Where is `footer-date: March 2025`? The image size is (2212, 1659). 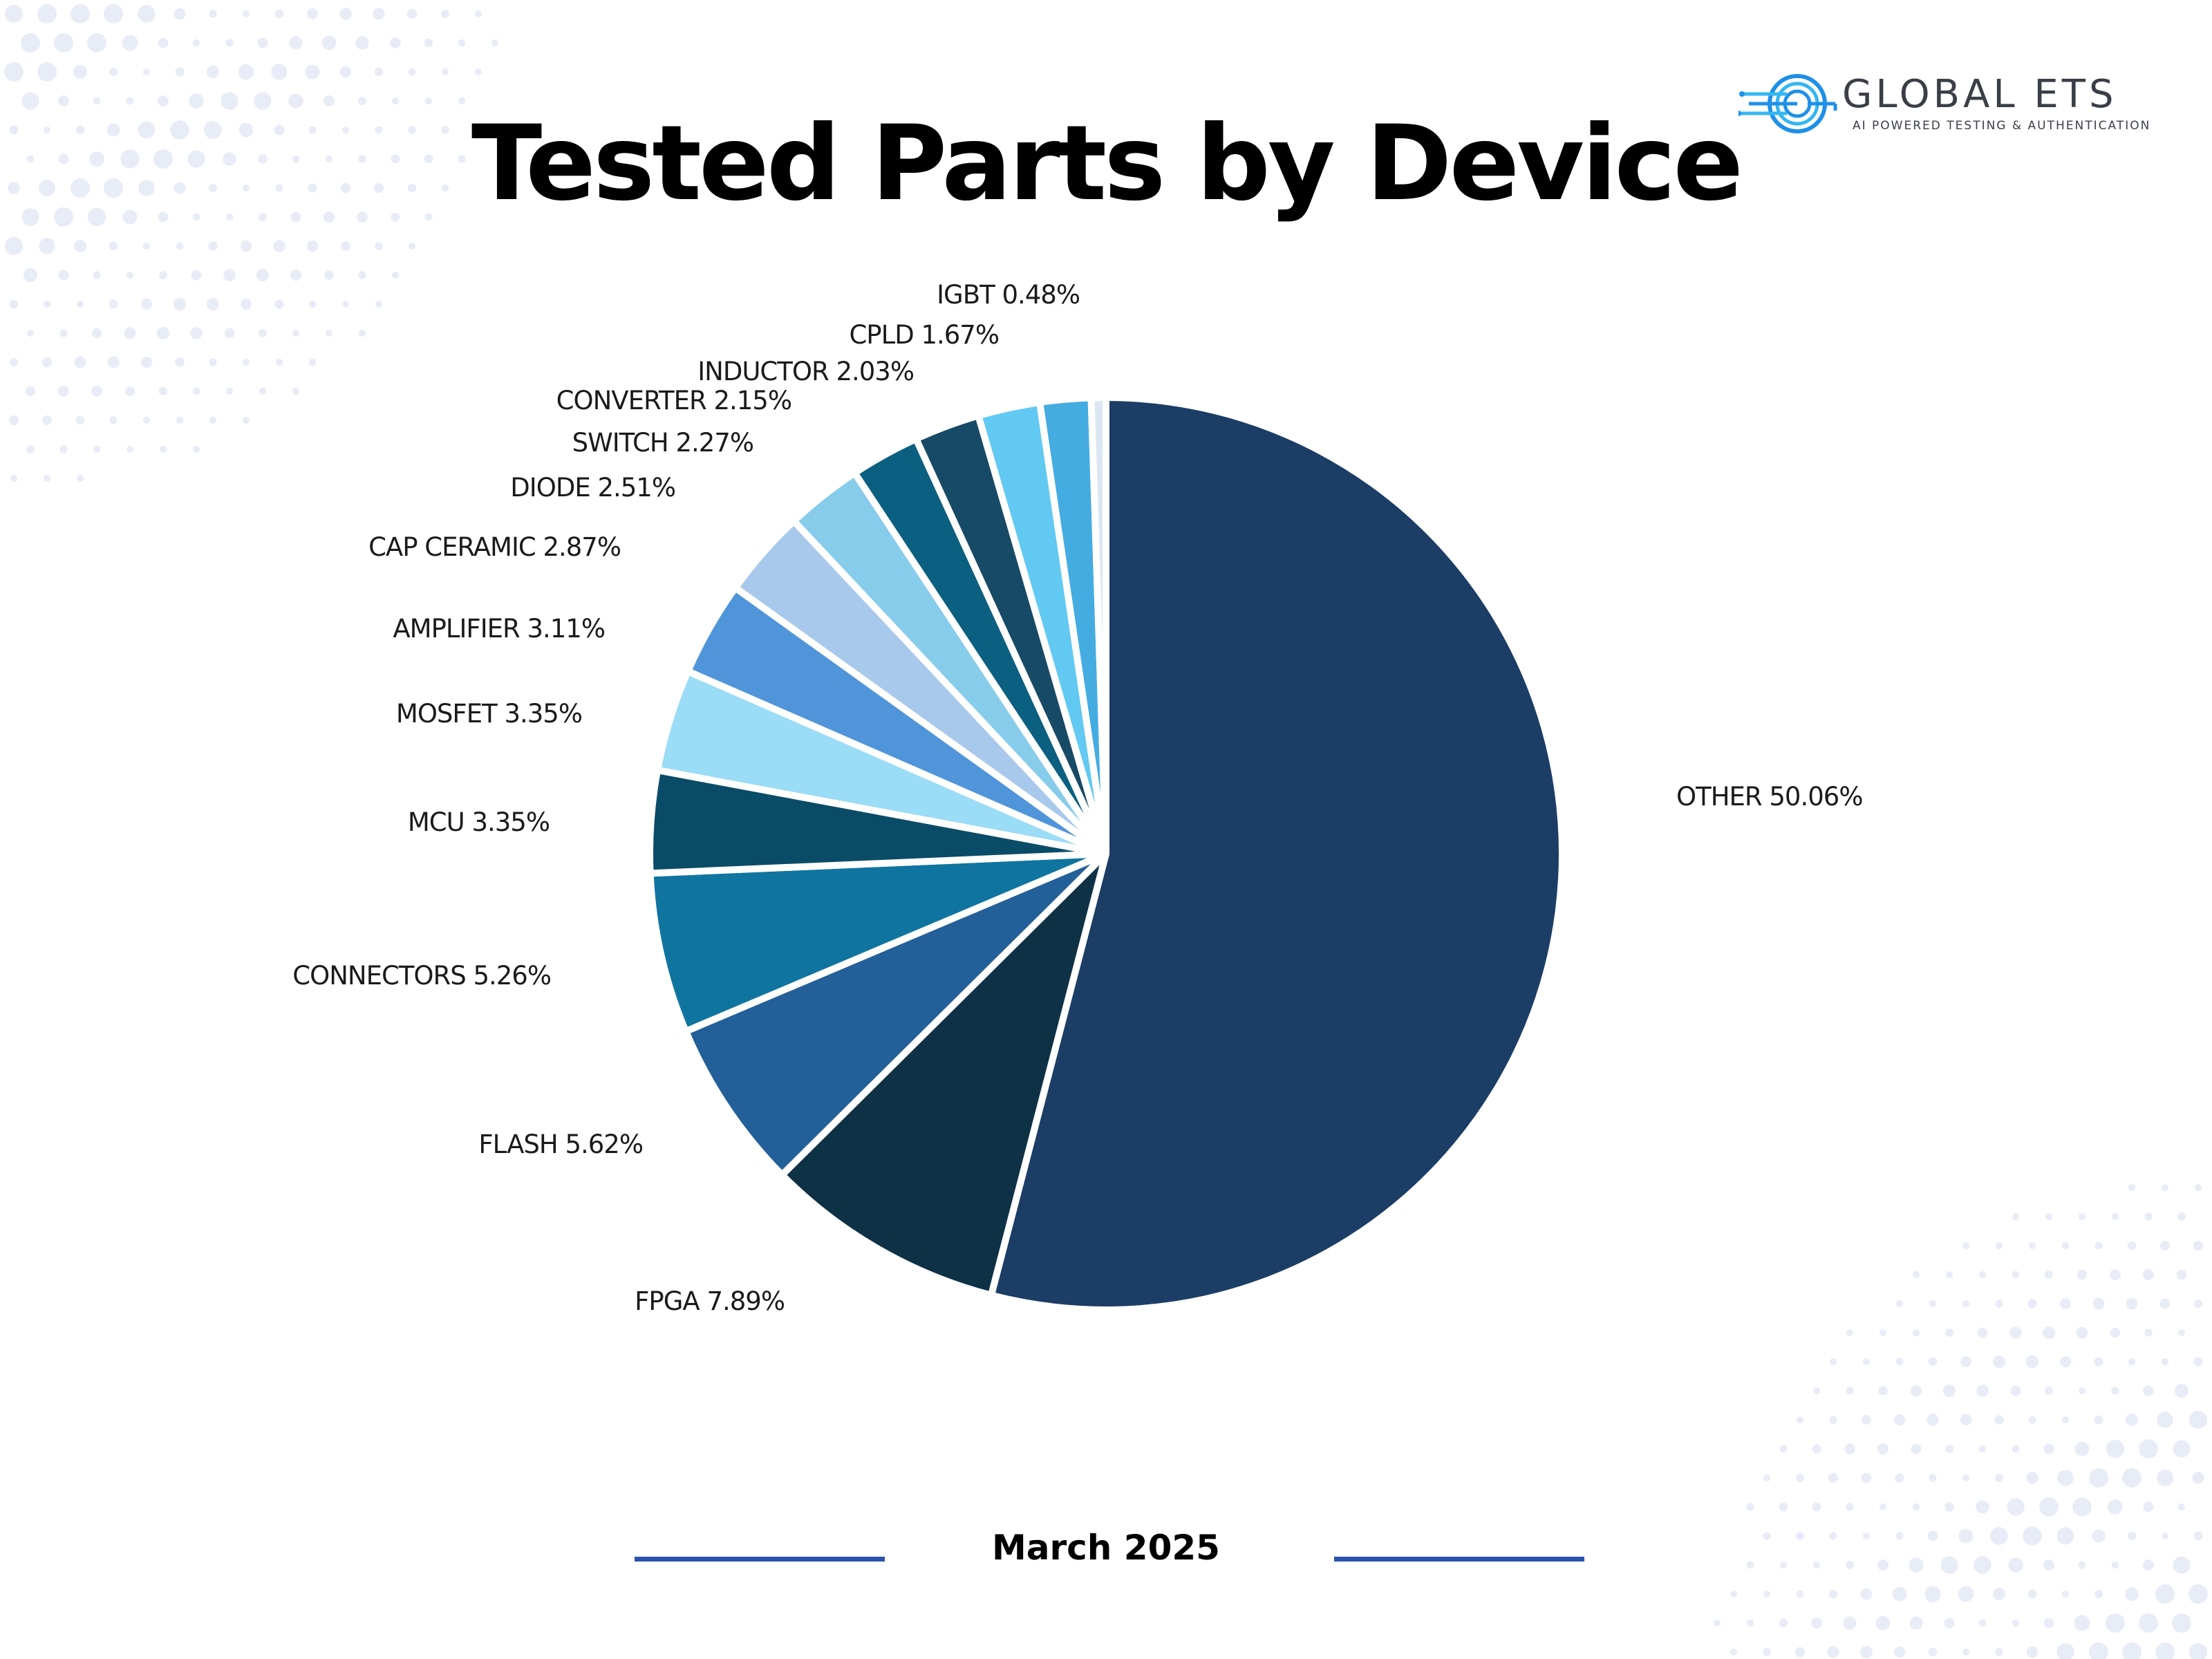
footer-date: March 2025 is located at coordinates (1106, 1548).